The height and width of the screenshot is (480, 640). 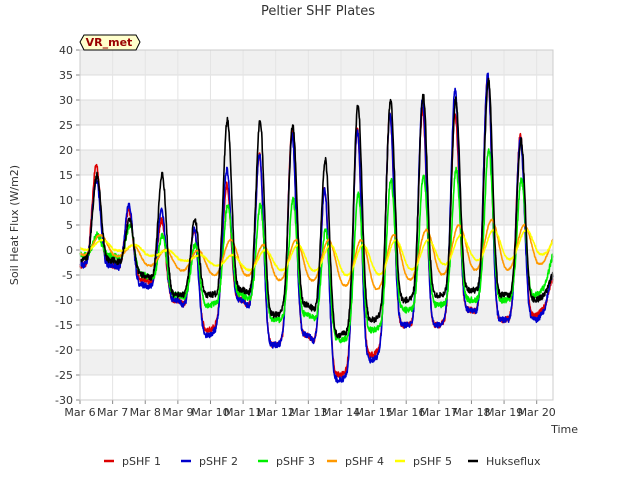 I want to click on y-tick-label: -30, so click(x=64, y=400).